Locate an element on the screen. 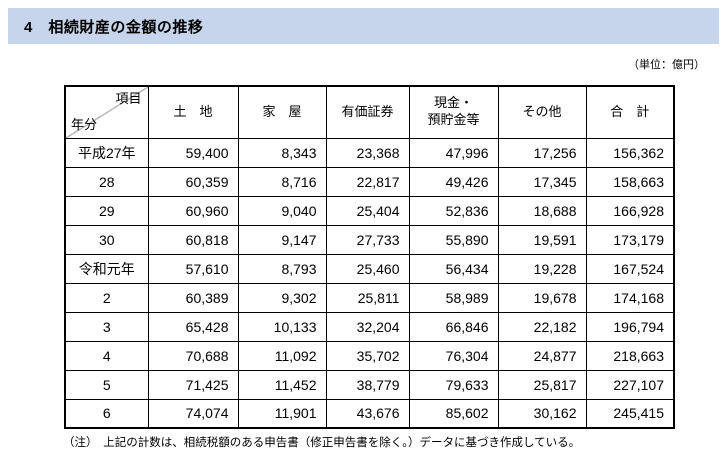  value-cell: 19,678 is located at coordinates (542, 297).